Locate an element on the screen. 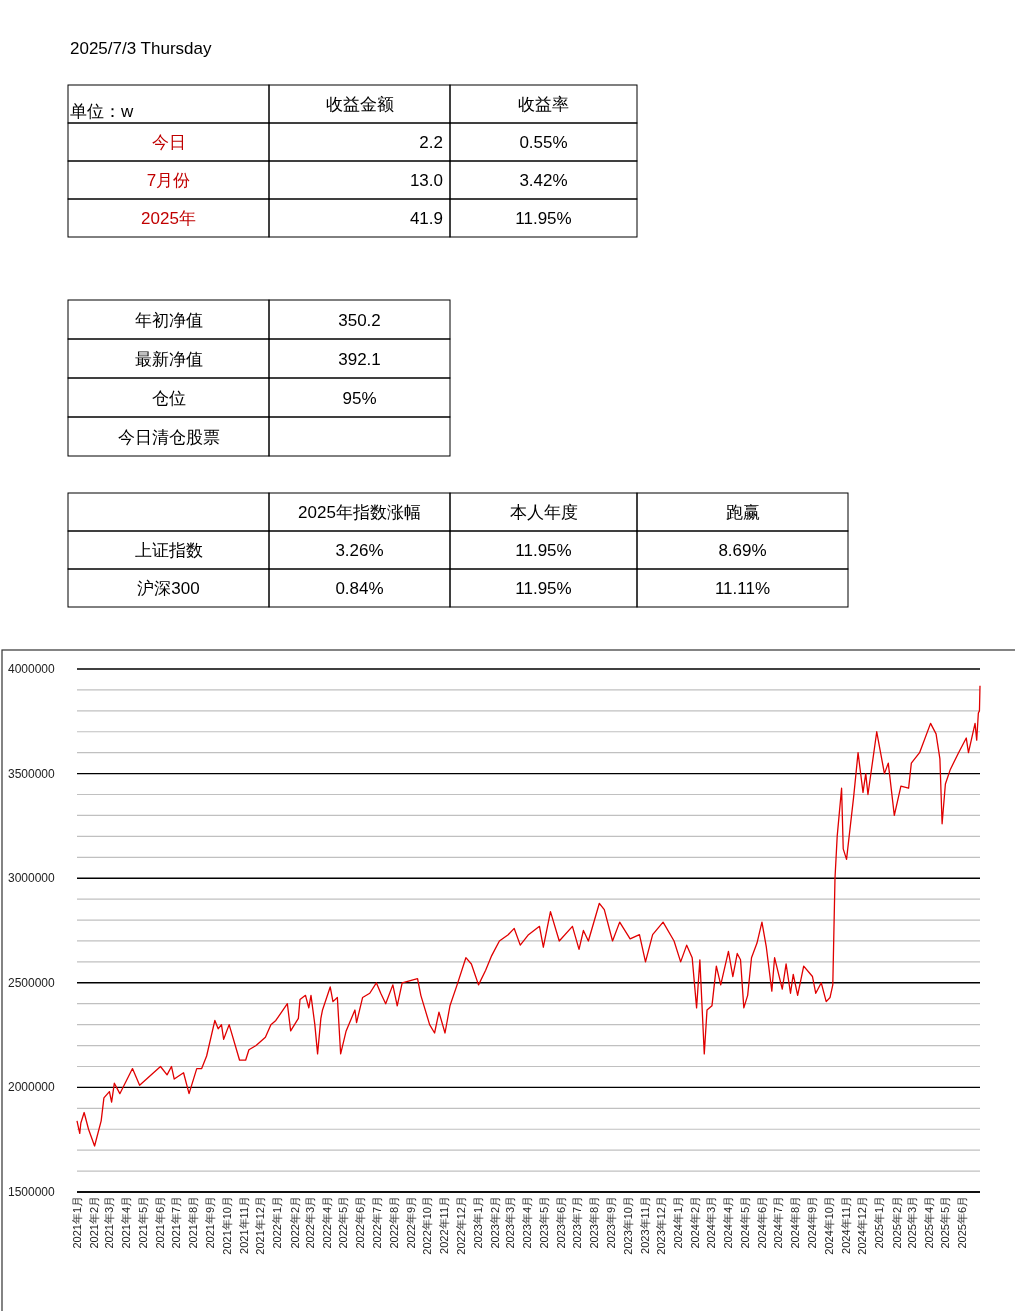 The width and height of the screenshot is (1015, 1311). x-tick-label: 2022年8月 is located at coordinates (393, 1222).